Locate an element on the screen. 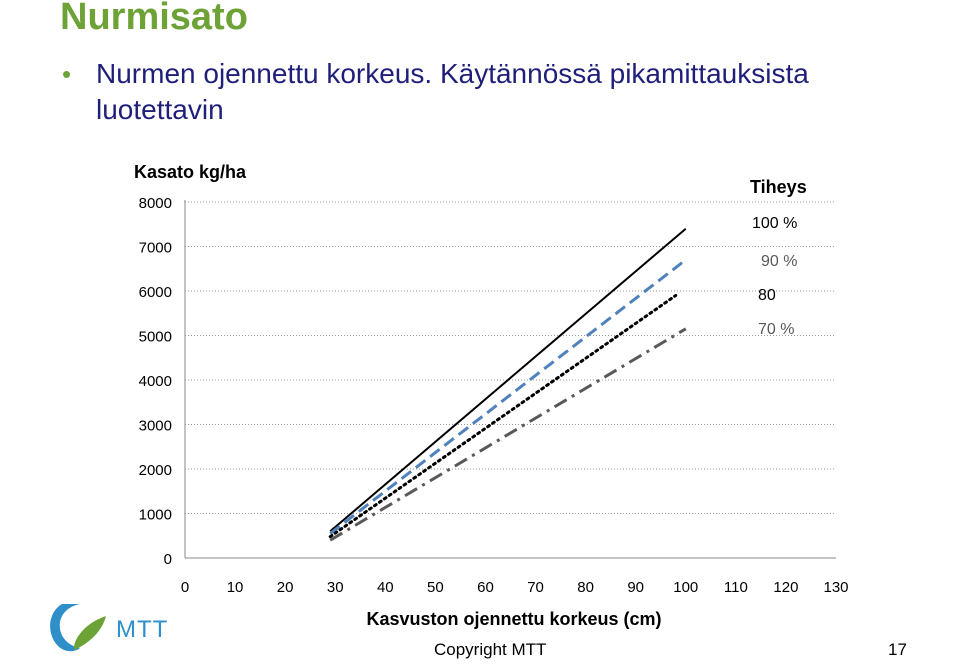 The height and width of the screenshot is (672, 960). x-tick-labels: 0 10 20 30 40 50 60 70 80 90 100 110 120 130 is located at coordinates (515, 587).